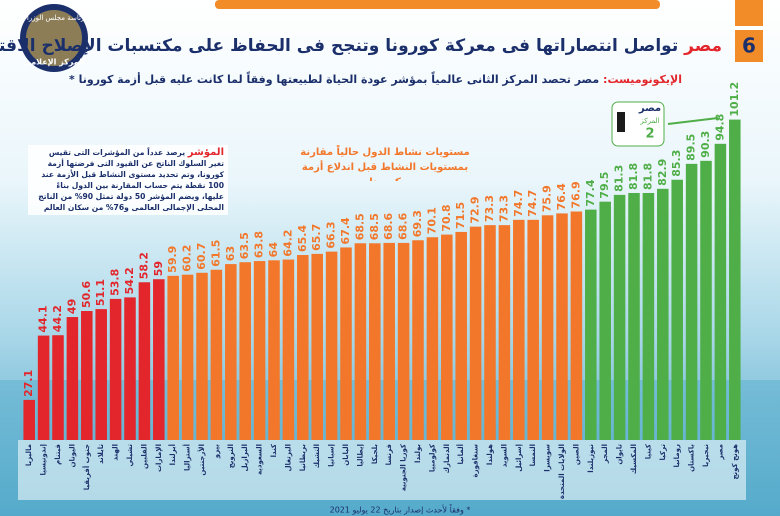  Describe the element at coordinates (71, 306) in the screenshot. I see `value-label: 49` at that location.